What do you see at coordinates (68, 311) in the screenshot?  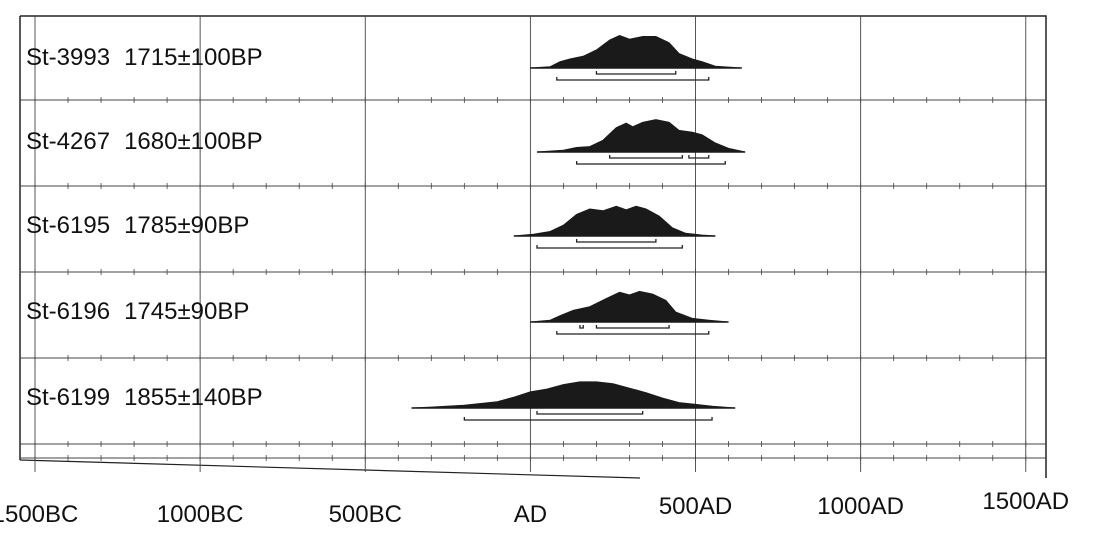 I see `sample-lab-code: St-6196` at bounding box center [68, 311].